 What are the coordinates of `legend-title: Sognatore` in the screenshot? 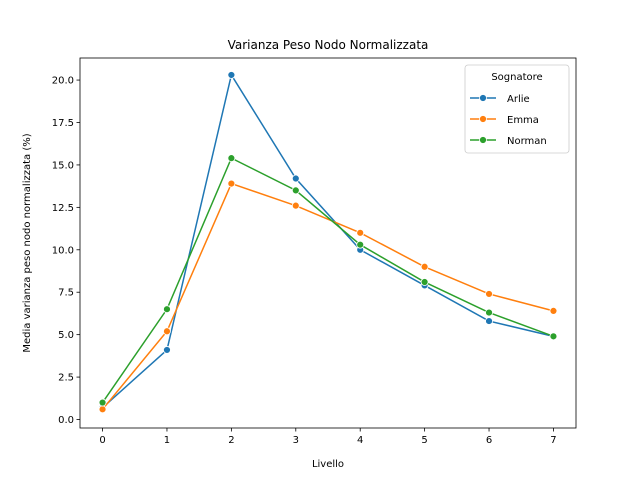 It's located at (516, 77).